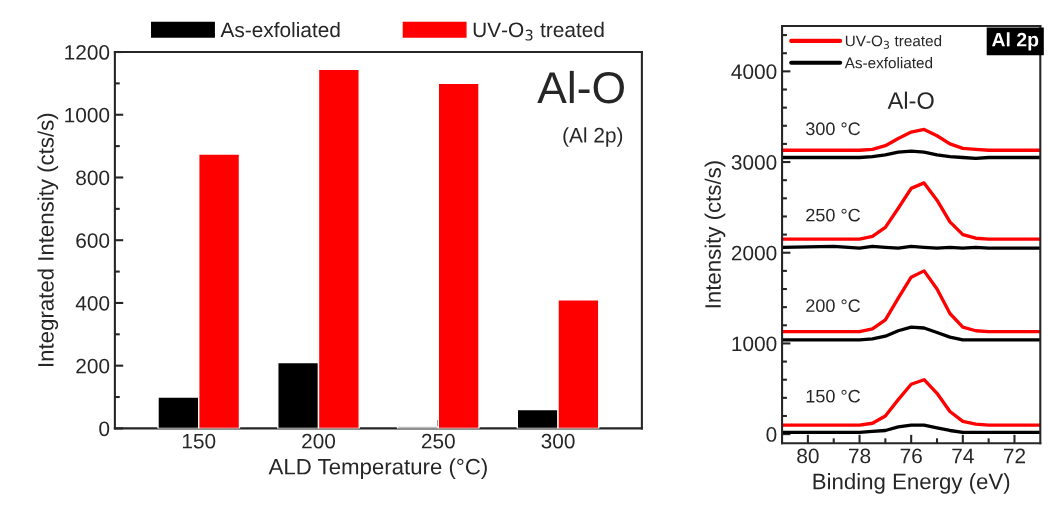 This screenshot has height=510, width=1054. Describe the element at coordinates (93, 240) in the screenshot. I see `y-tick-label: 600` at that location.